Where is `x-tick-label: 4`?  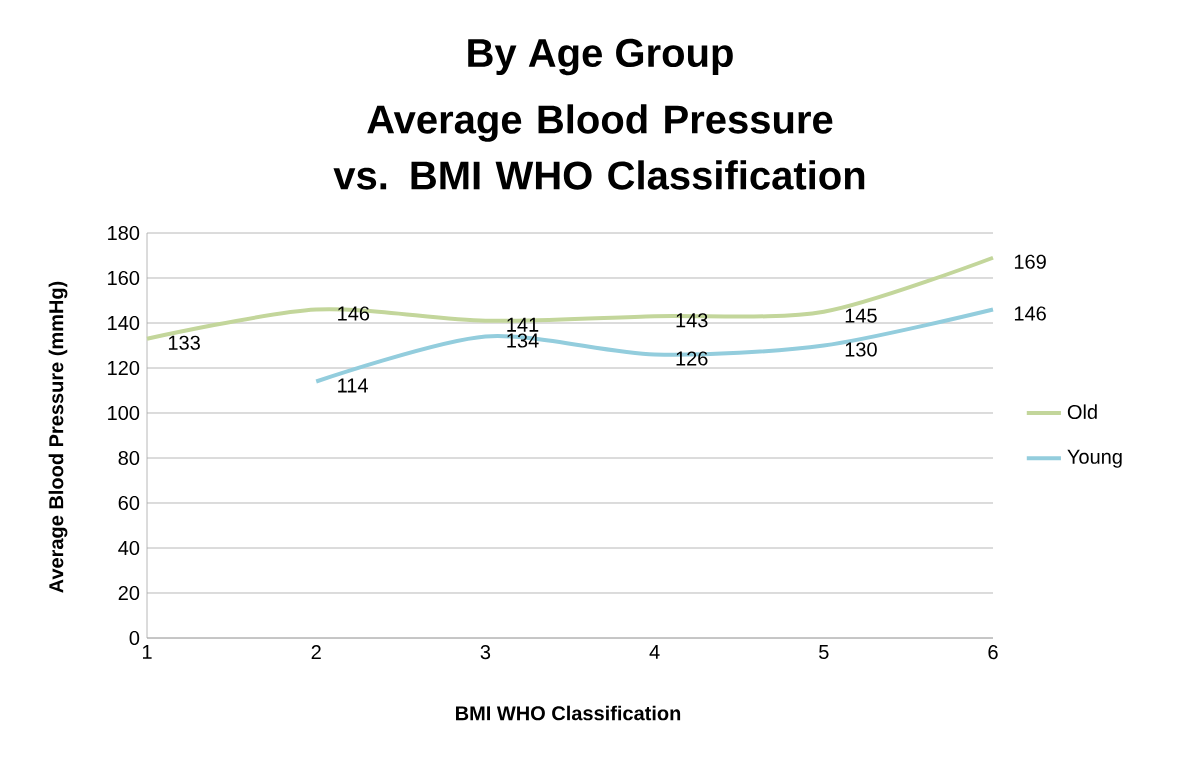 x-tick-label: 4 is located at coordinates (654, 652).